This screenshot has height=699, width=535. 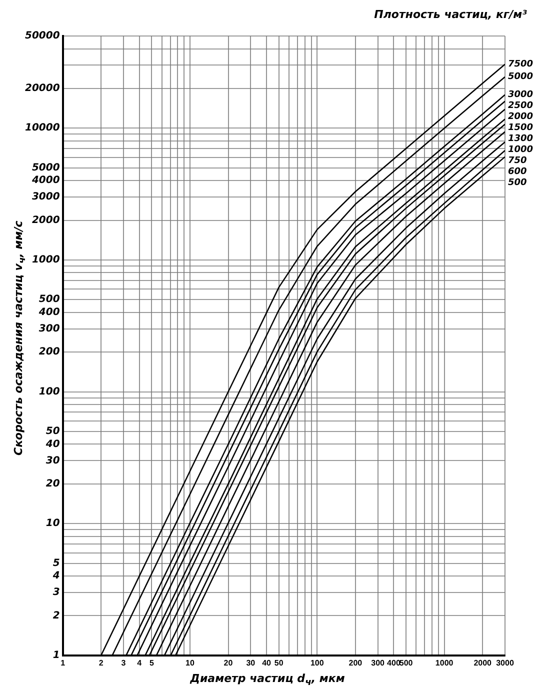 What do you see at coordinates (123, 663) in the screenshot?
I see `x-tick-label: 3` at bounding box center [123, 663].